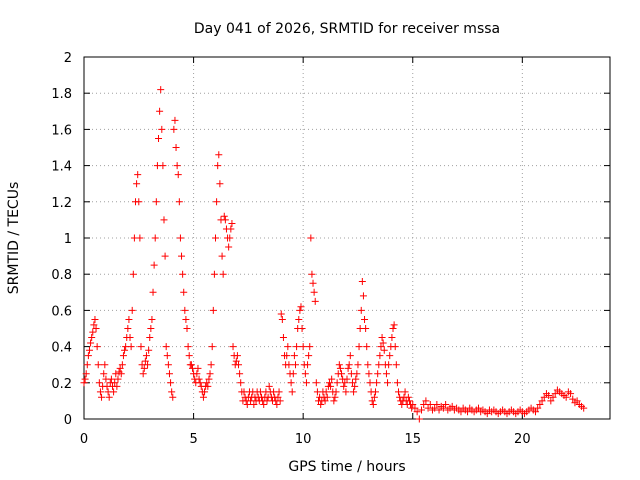 The height and width of the screenshot is (480, 640). Describe the element at coordinates (193, 439) in the screenshot. I see `x-tick-label: 5` at that location.